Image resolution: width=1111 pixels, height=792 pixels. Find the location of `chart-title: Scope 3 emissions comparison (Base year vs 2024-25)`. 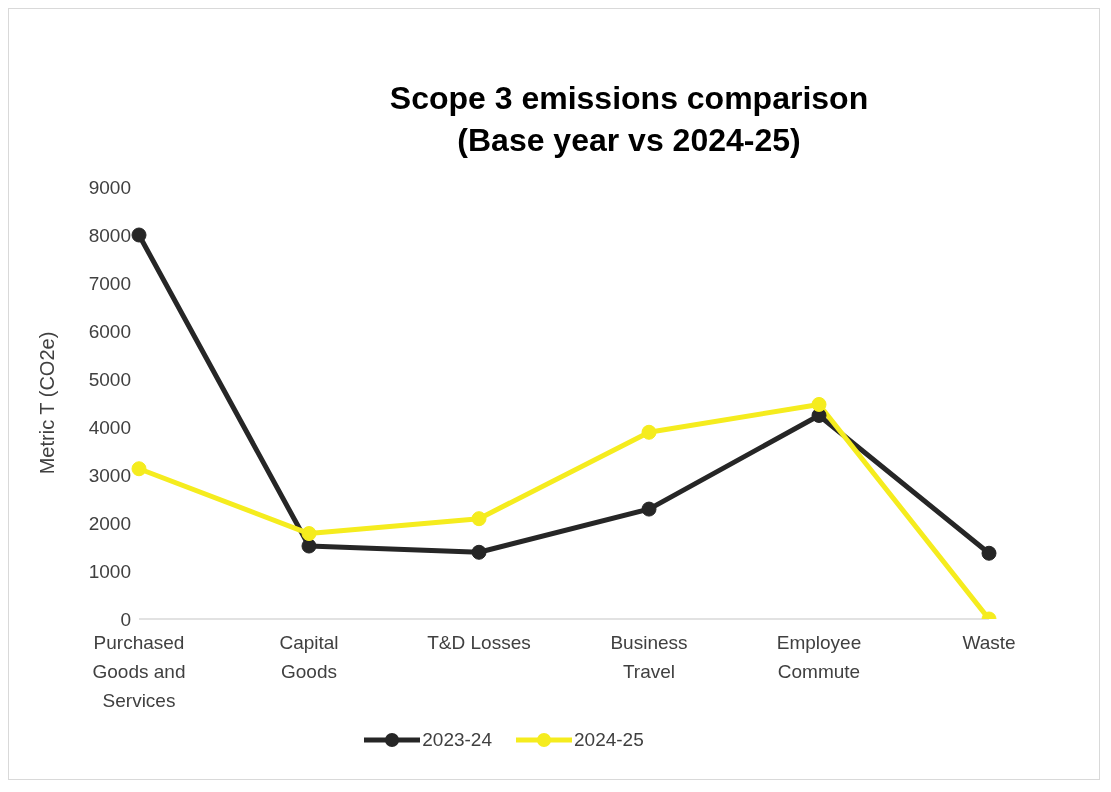

chart-title: Scope 3 emissions comparison (Base year vs 2024-25) is located at coordinates (629, 119).